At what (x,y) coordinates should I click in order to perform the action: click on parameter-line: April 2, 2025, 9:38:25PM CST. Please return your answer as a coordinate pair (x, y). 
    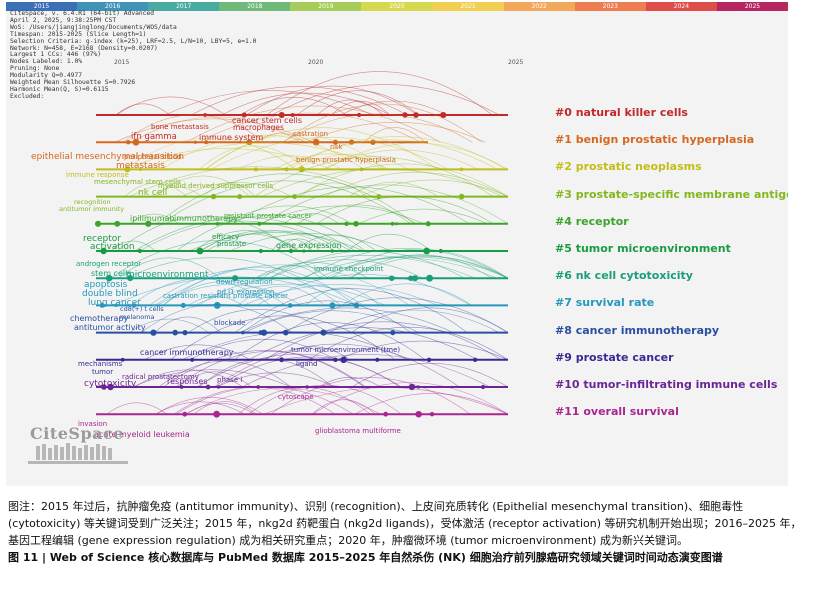
    Looking at the image, I should click on (63, 20).